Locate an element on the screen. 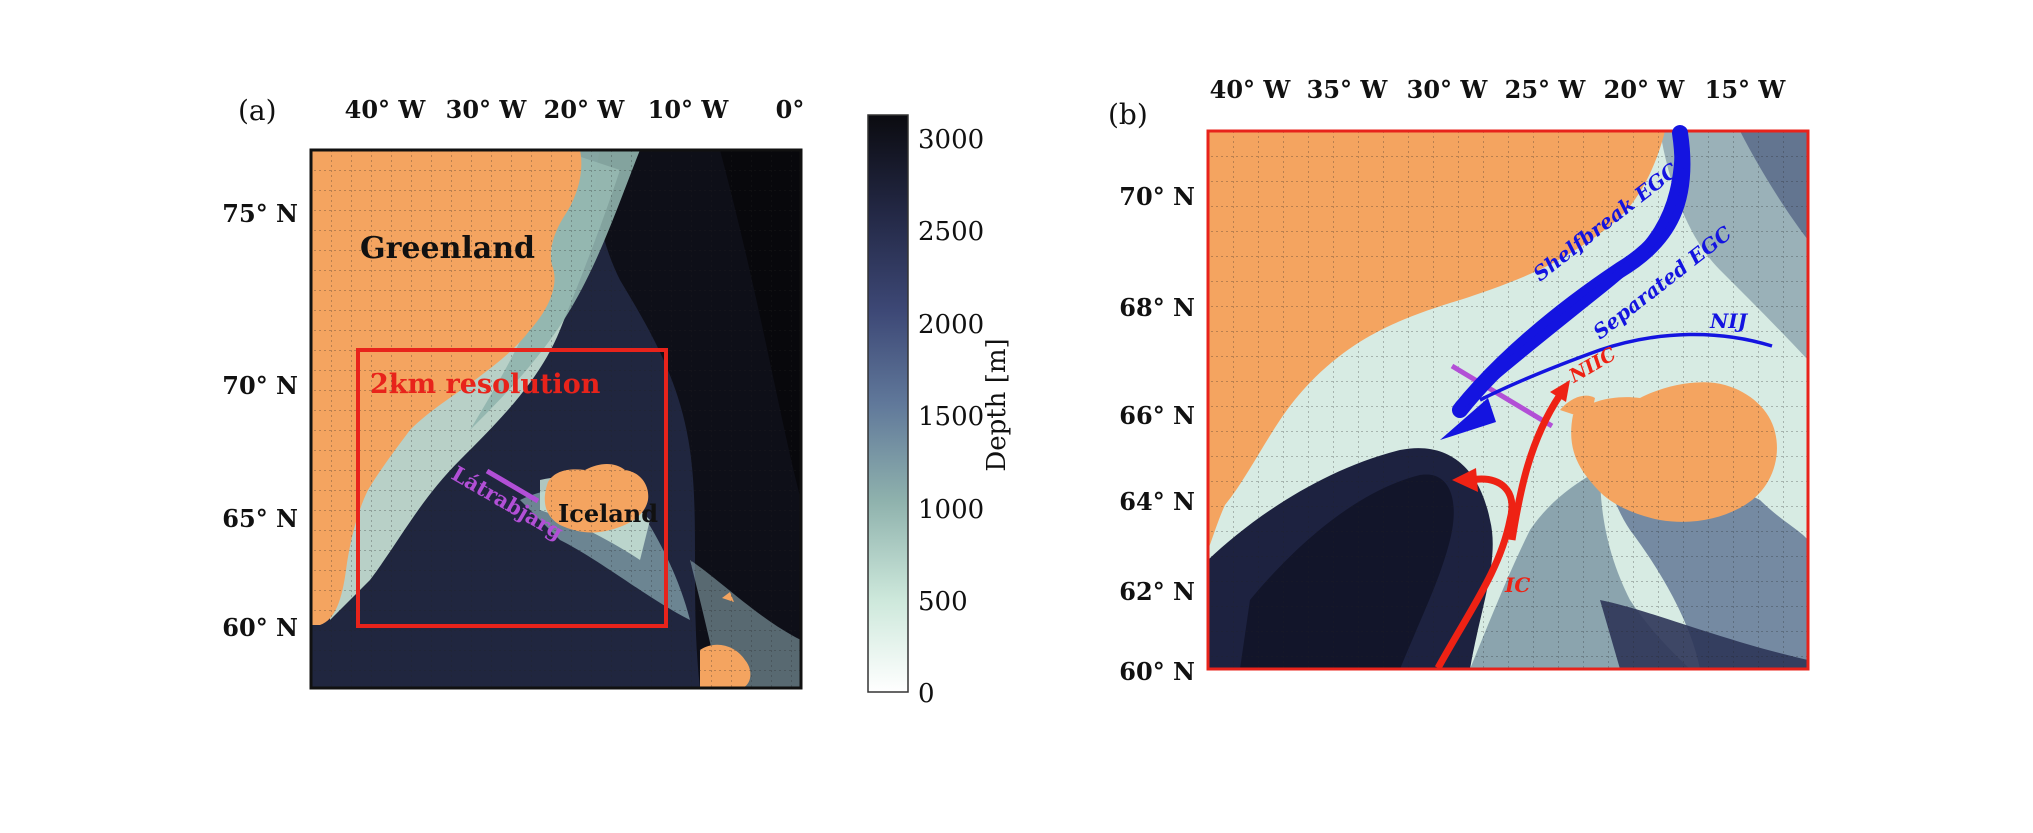  nij-arrow is located at coordinates (1626, 367).